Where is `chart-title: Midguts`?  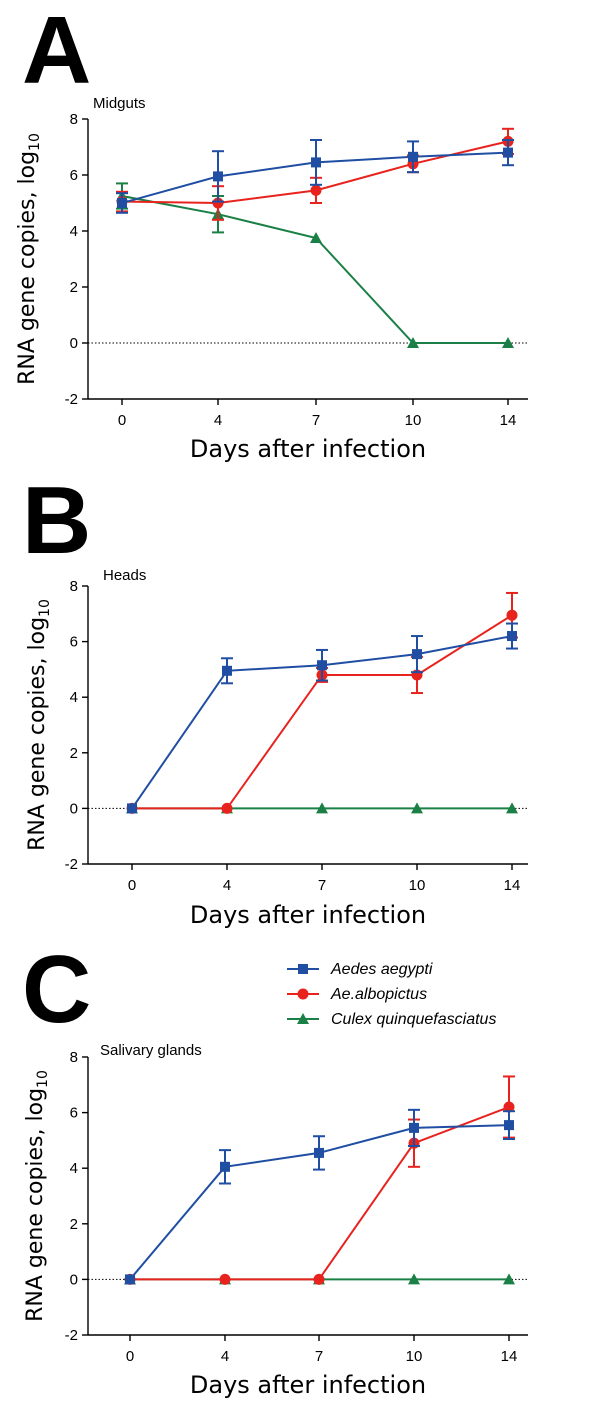 chart-title: Midguts is located at coordinates (119, 103).